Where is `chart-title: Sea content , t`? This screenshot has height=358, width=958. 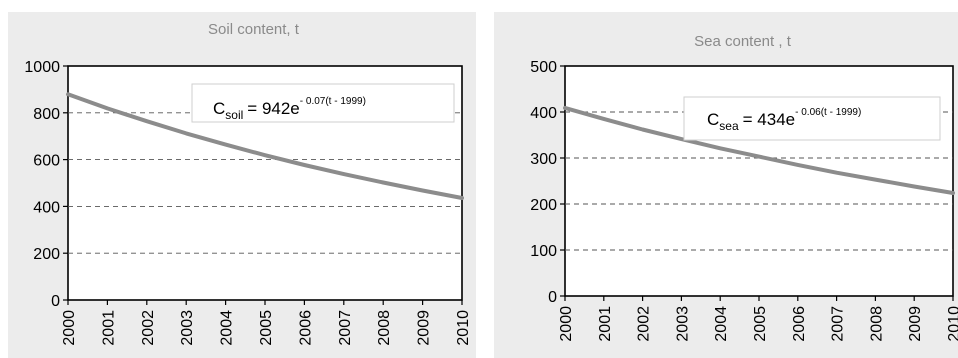
chart-title: Sea content , t is located at coordinates (743, 41).